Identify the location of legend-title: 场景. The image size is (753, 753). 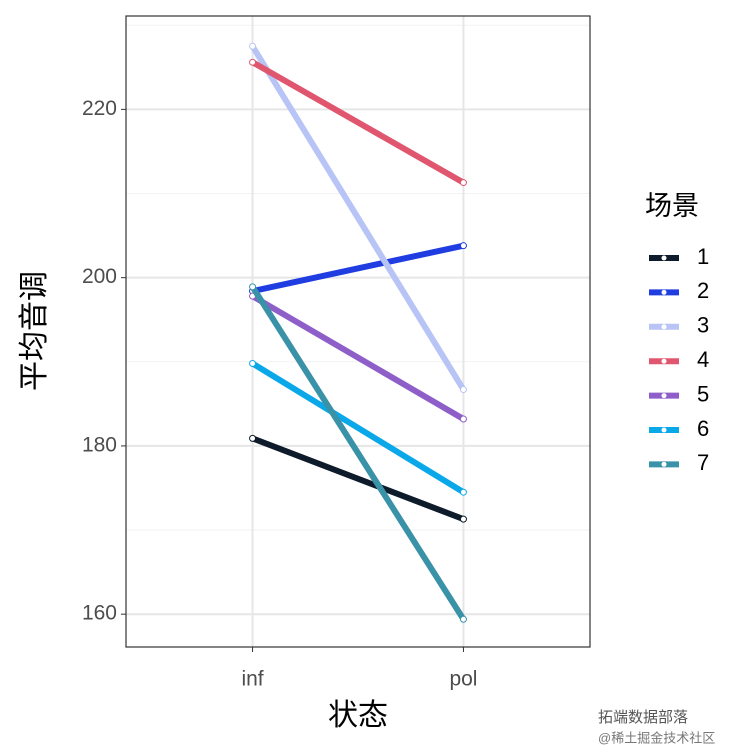
(672, 206).